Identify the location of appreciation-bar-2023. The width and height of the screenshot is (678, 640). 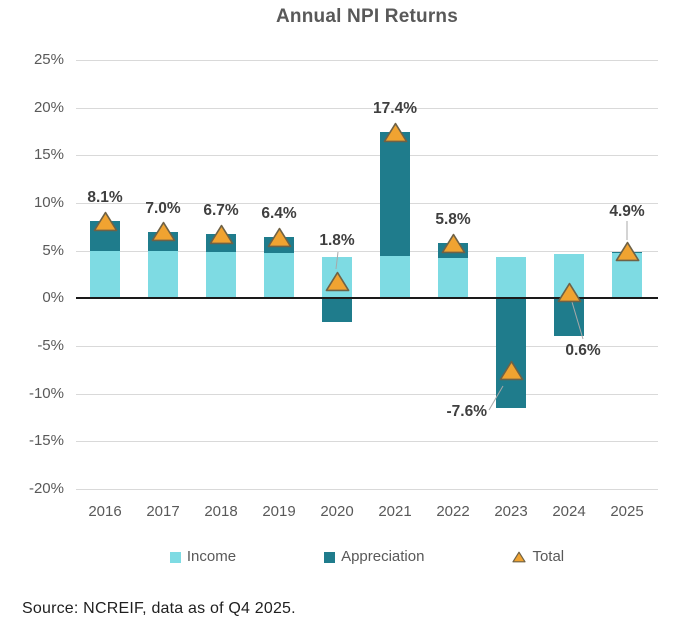
(511, 353).